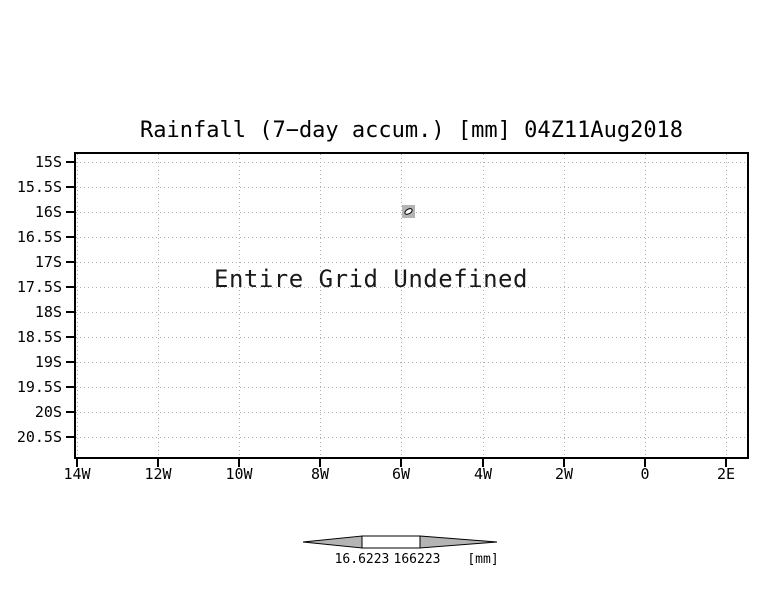 This screenshot has height=612, width=784. I want to click on x-axis-label: 4W, so click(483, 474).